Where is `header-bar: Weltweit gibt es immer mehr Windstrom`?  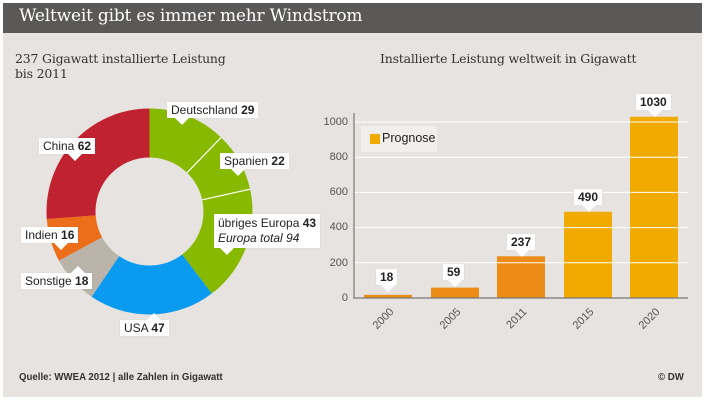 header-bar: Weltweit gibt es immer mehr Windstrom is located at coordinates (352, 18).